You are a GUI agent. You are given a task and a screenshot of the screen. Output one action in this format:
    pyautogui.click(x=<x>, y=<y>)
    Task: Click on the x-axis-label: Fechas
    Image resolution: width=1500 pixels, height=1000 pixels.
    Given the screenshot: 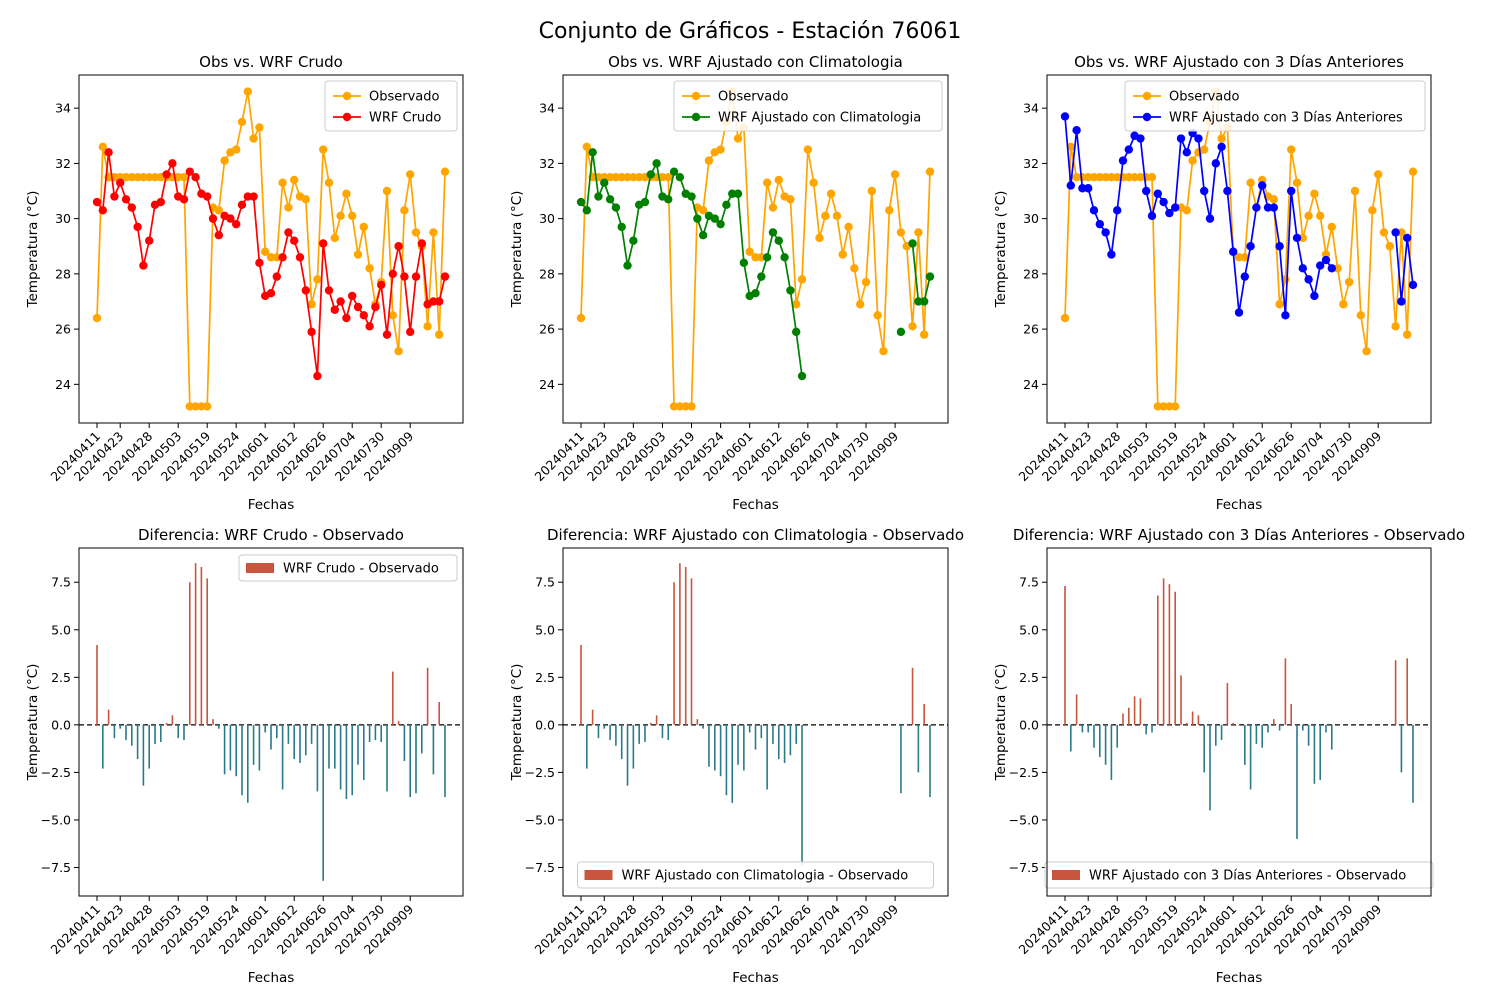 What is the action you would take?
    pyautogui.click(x=755, y=505)
    